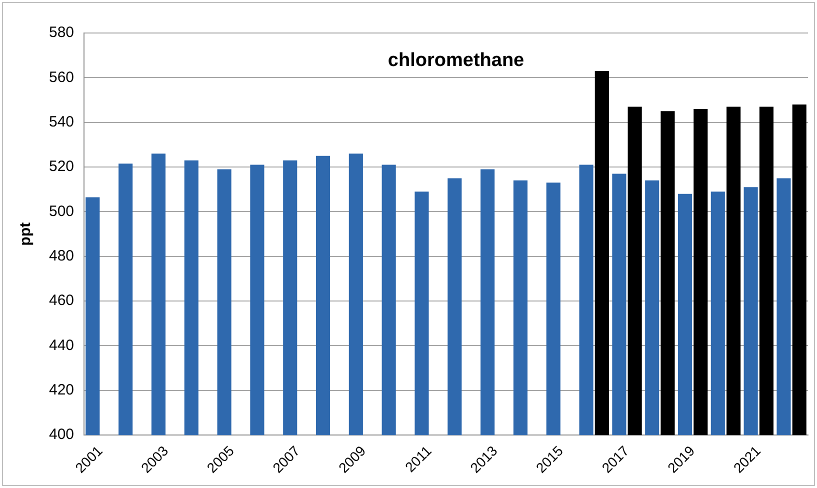 The image size is (817, 488). I want to click on y-tick-label: 440, so click(61, 345).